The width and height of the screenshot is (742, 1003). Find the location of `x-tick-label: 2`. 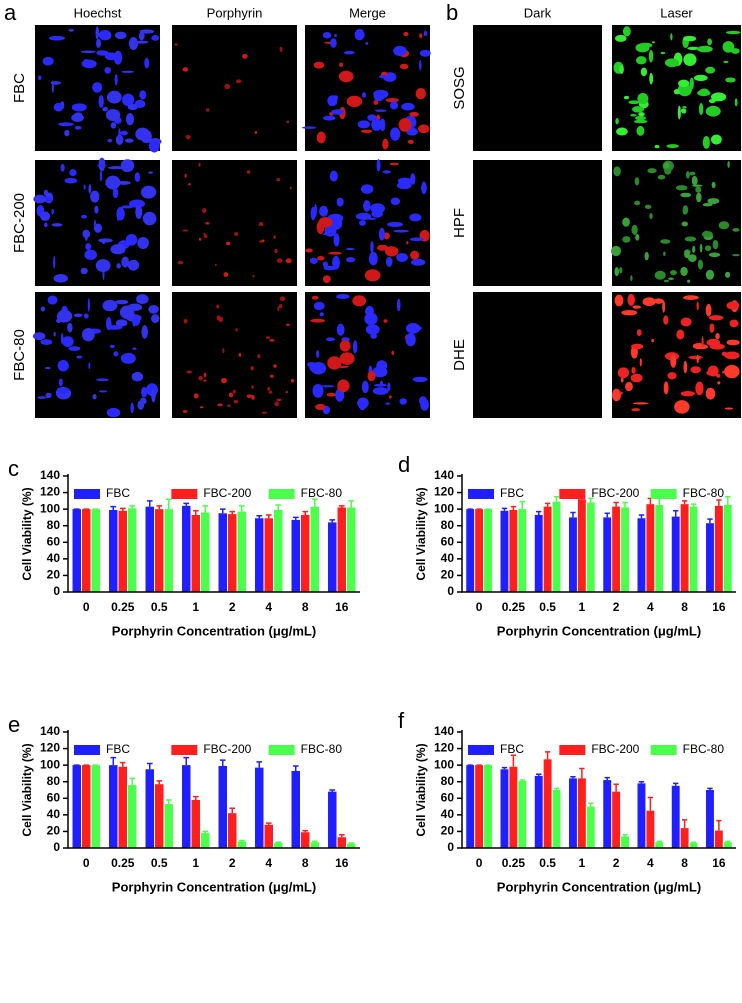

x-tick-label: 2 is located at coordinates (616, 607).